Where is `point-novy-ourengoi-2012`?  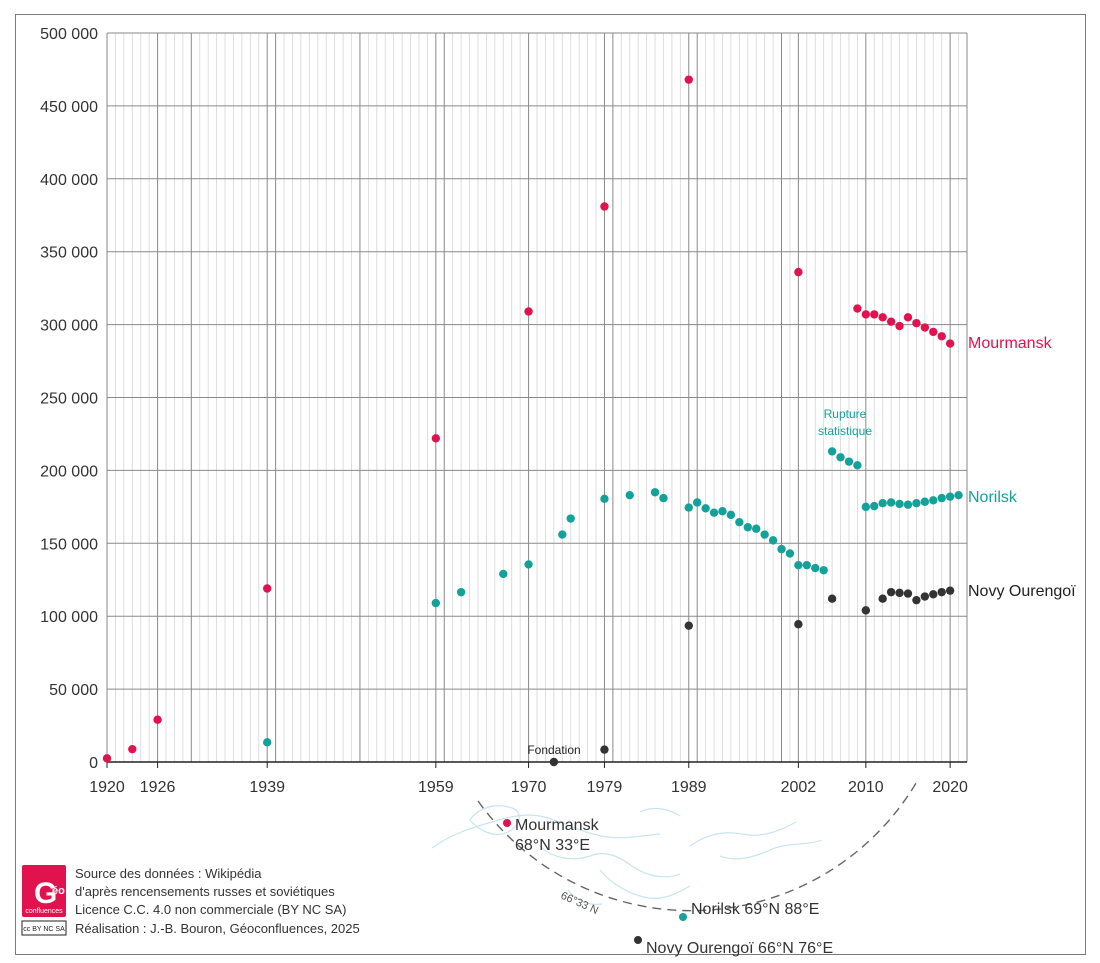
point-novy-ourengoi-2012 is located at coordinates (882, 598).